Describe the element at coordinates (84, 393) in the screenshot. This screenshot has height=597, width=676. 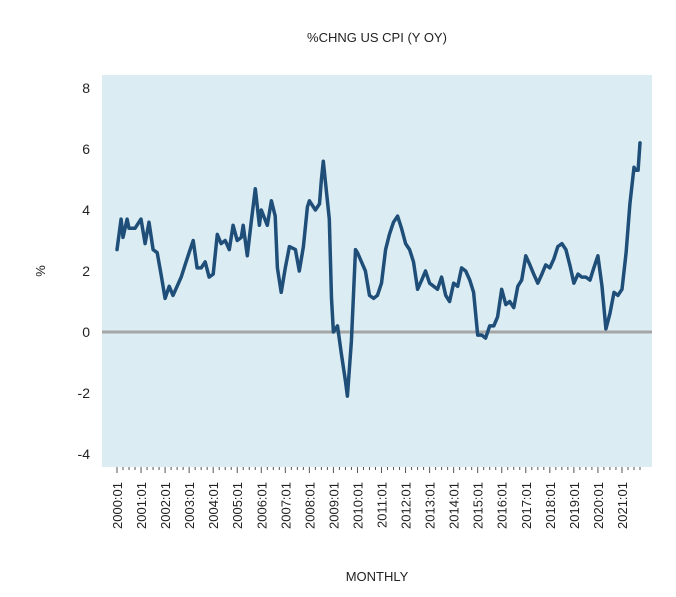
I see `y-tick-label: -2` at that location.